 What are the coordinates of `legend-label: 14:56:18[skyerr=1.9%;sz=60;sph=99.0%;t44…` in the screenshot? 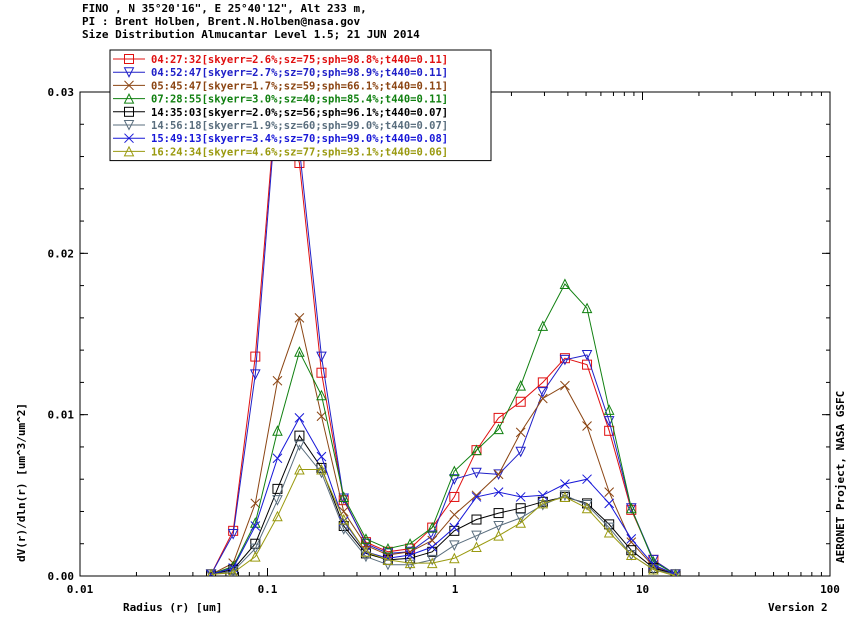 It's located at (299, 126).